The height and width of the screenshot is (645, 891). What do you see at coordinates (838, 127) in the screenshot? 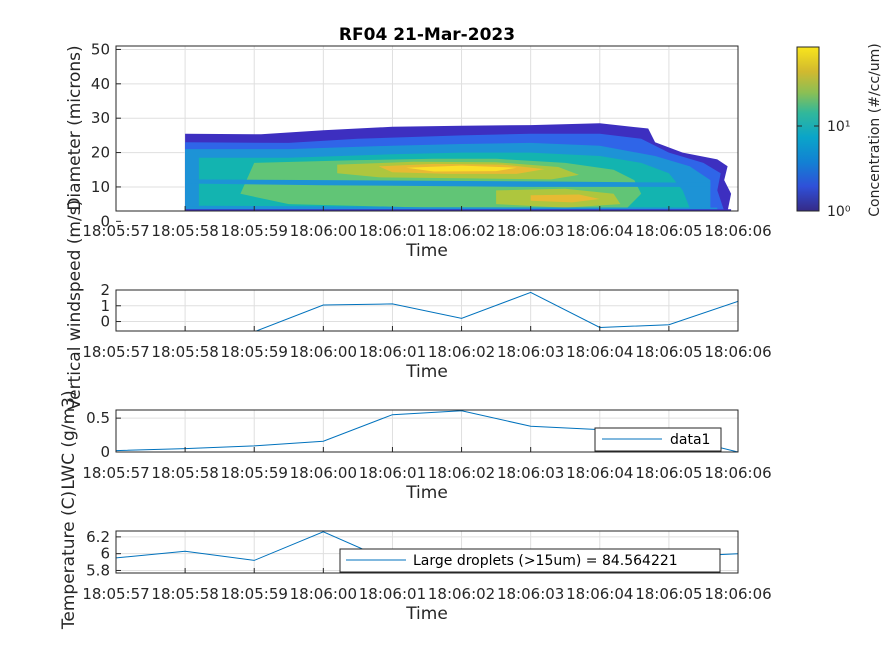
I see `colorbar-tick-label-1: 10¹` at bounding box center [838, 127].